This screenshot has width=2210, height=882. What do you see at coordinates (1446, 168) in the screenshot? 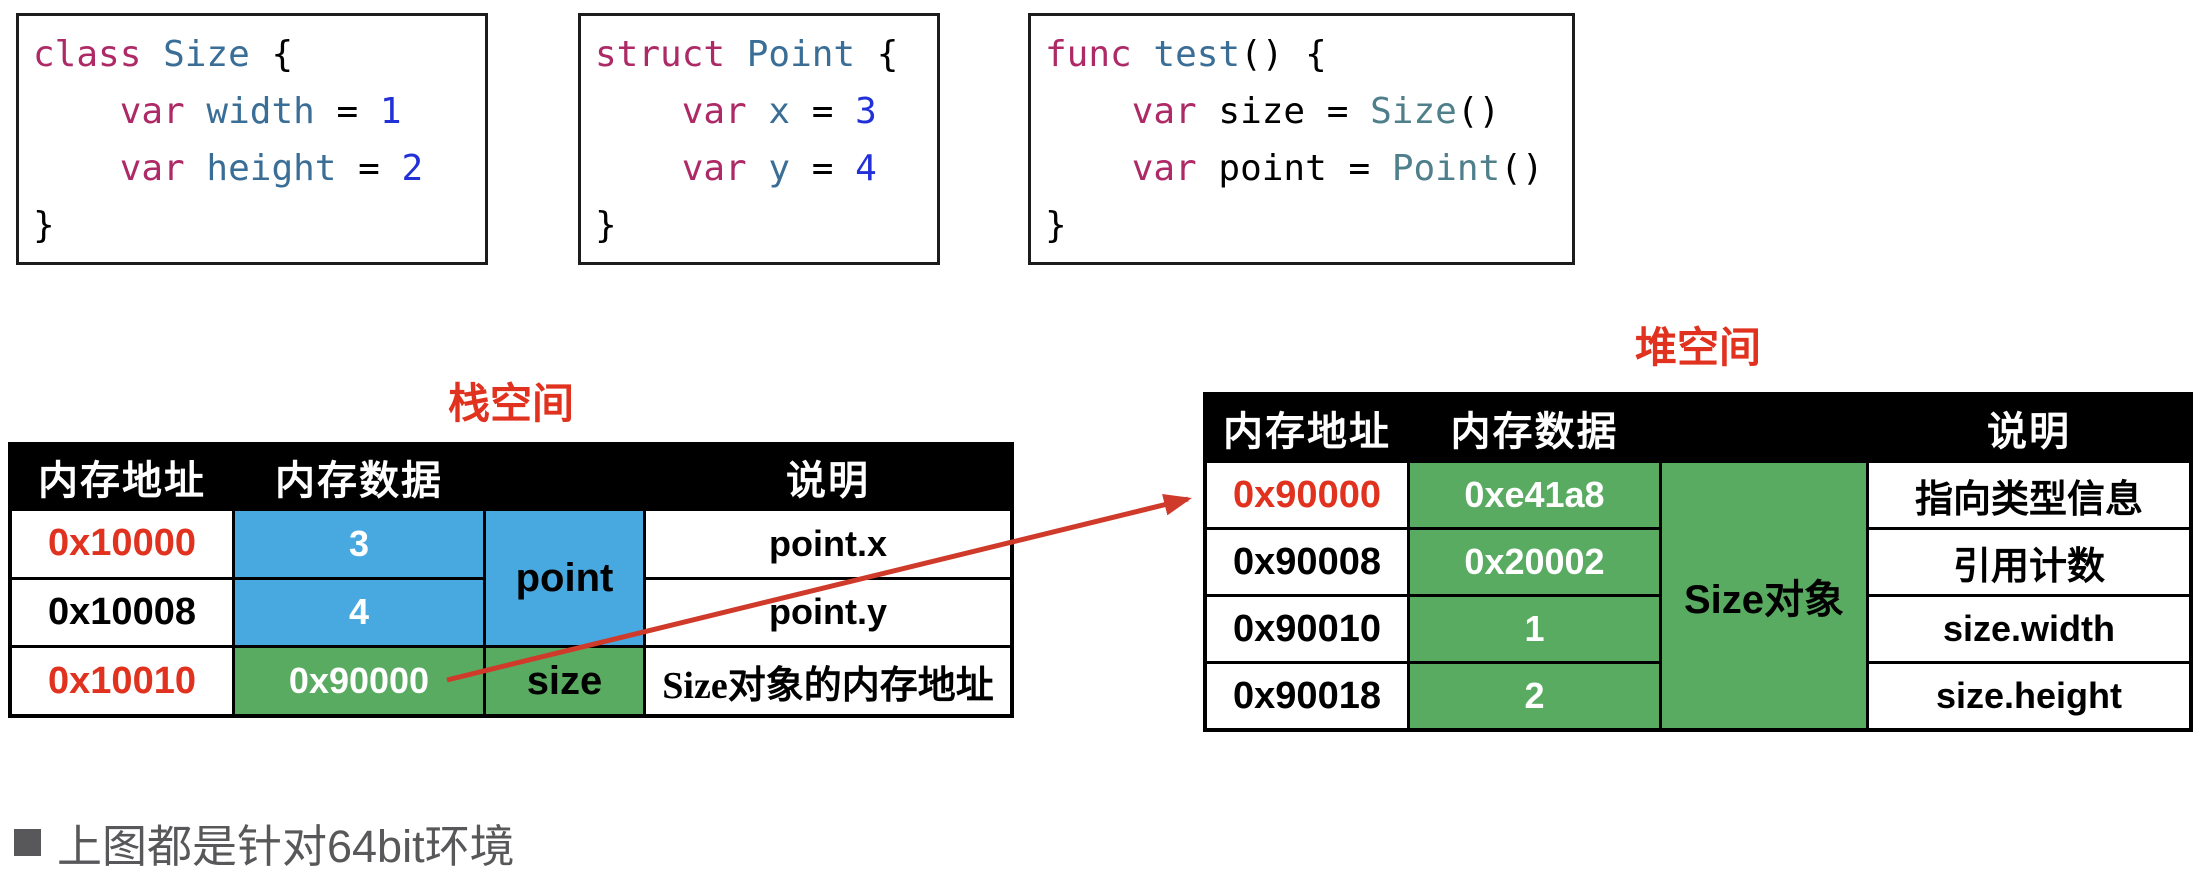
I see `code-token-type: Point` at bounding box center [1446, 168].